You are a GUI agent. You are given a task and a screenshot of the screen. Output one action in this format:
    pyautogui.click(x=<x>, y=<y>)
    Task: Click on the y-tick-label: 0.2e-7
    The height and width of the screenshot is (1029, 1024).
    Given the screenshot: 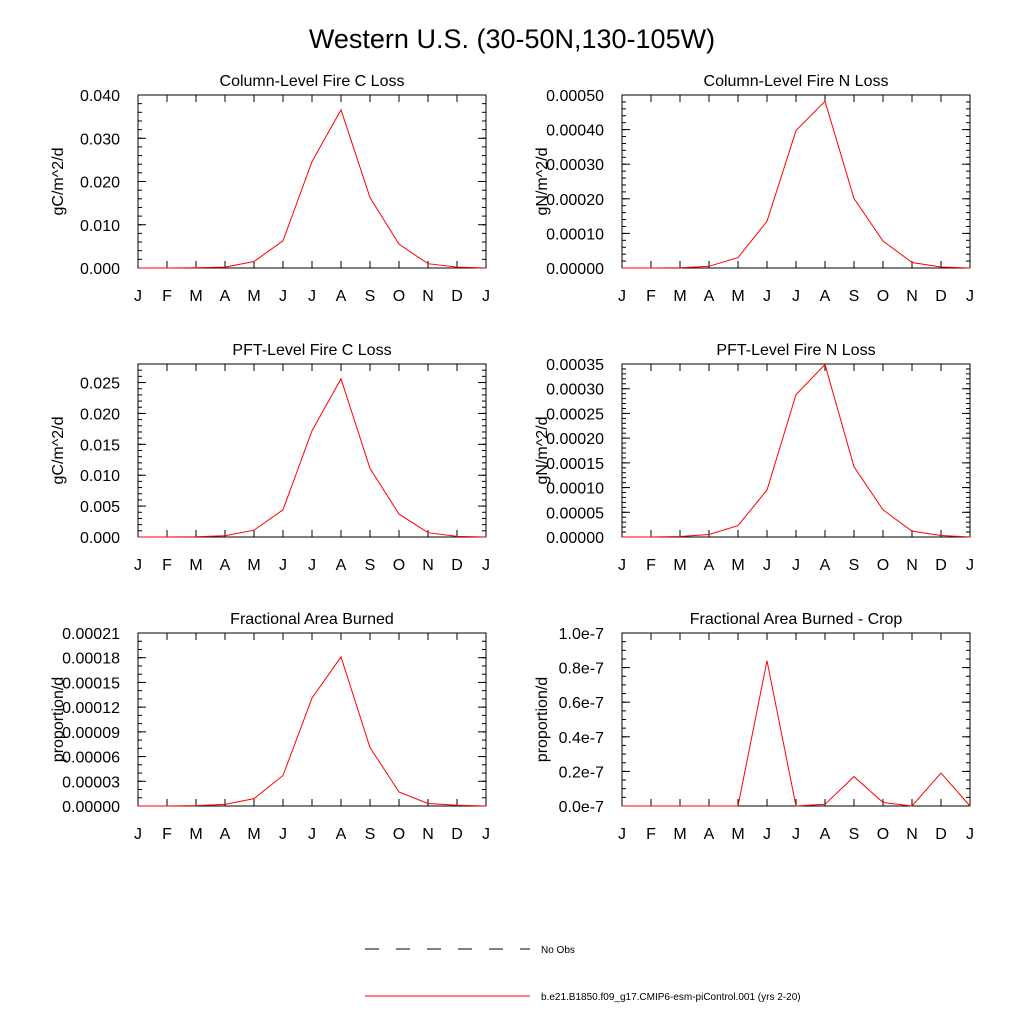 What is the action you would take?
    pyautogui.click(x=581, y=772)
    